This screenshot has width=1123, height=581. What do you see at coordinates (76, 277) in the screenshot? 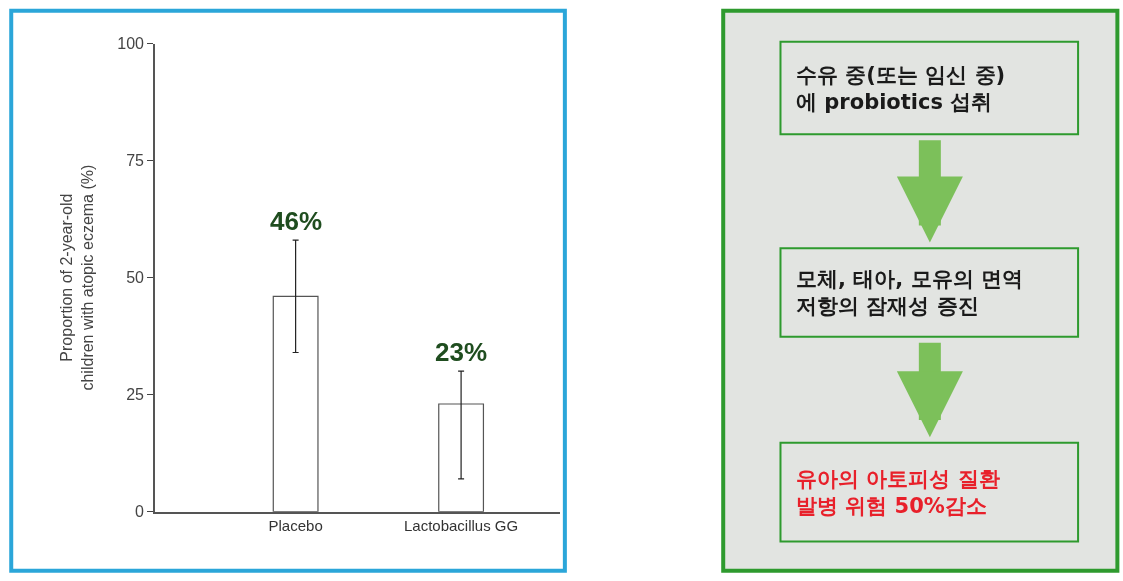
I see `y-axis-title: Proportion of 2-year-old children with atopic eczema (%)` at bounding box center [76, 277].